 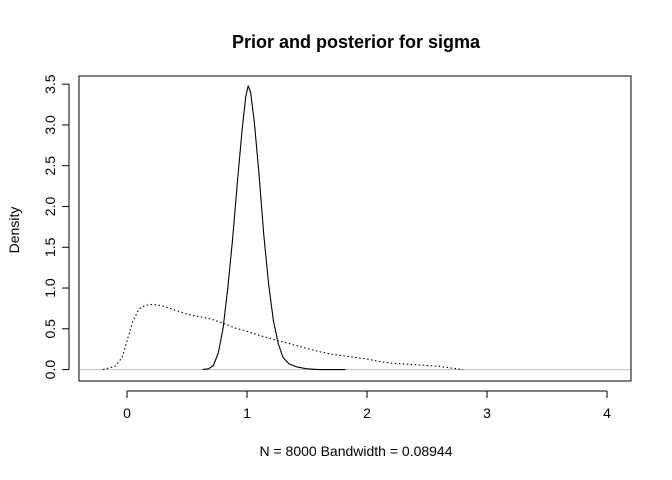 I want to click on y-tick-label: 3.5, so click(x=50, y=84).